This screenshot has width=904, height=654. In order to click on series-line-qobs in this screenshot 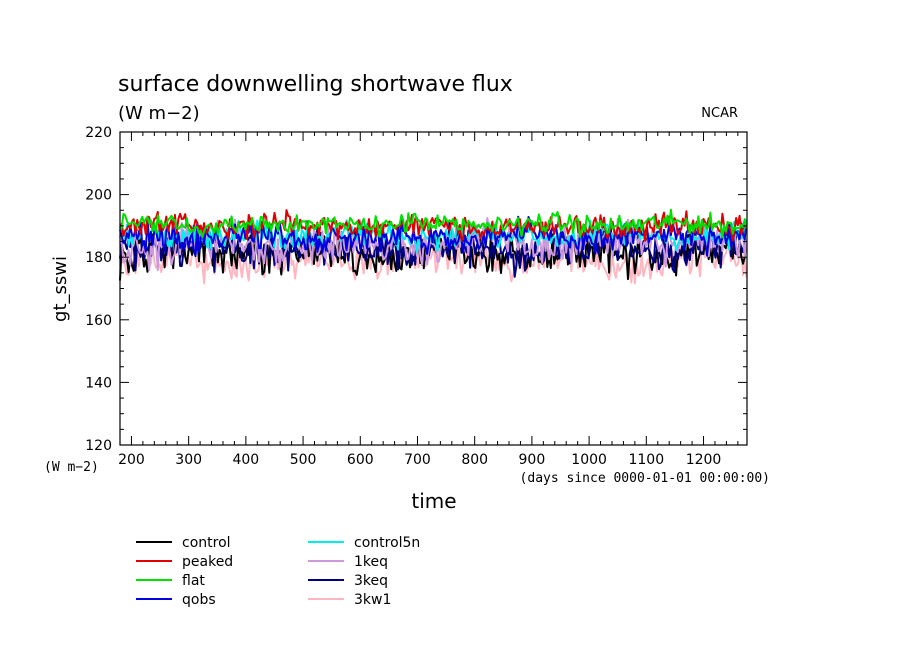, I will do `click(433, 236)`.